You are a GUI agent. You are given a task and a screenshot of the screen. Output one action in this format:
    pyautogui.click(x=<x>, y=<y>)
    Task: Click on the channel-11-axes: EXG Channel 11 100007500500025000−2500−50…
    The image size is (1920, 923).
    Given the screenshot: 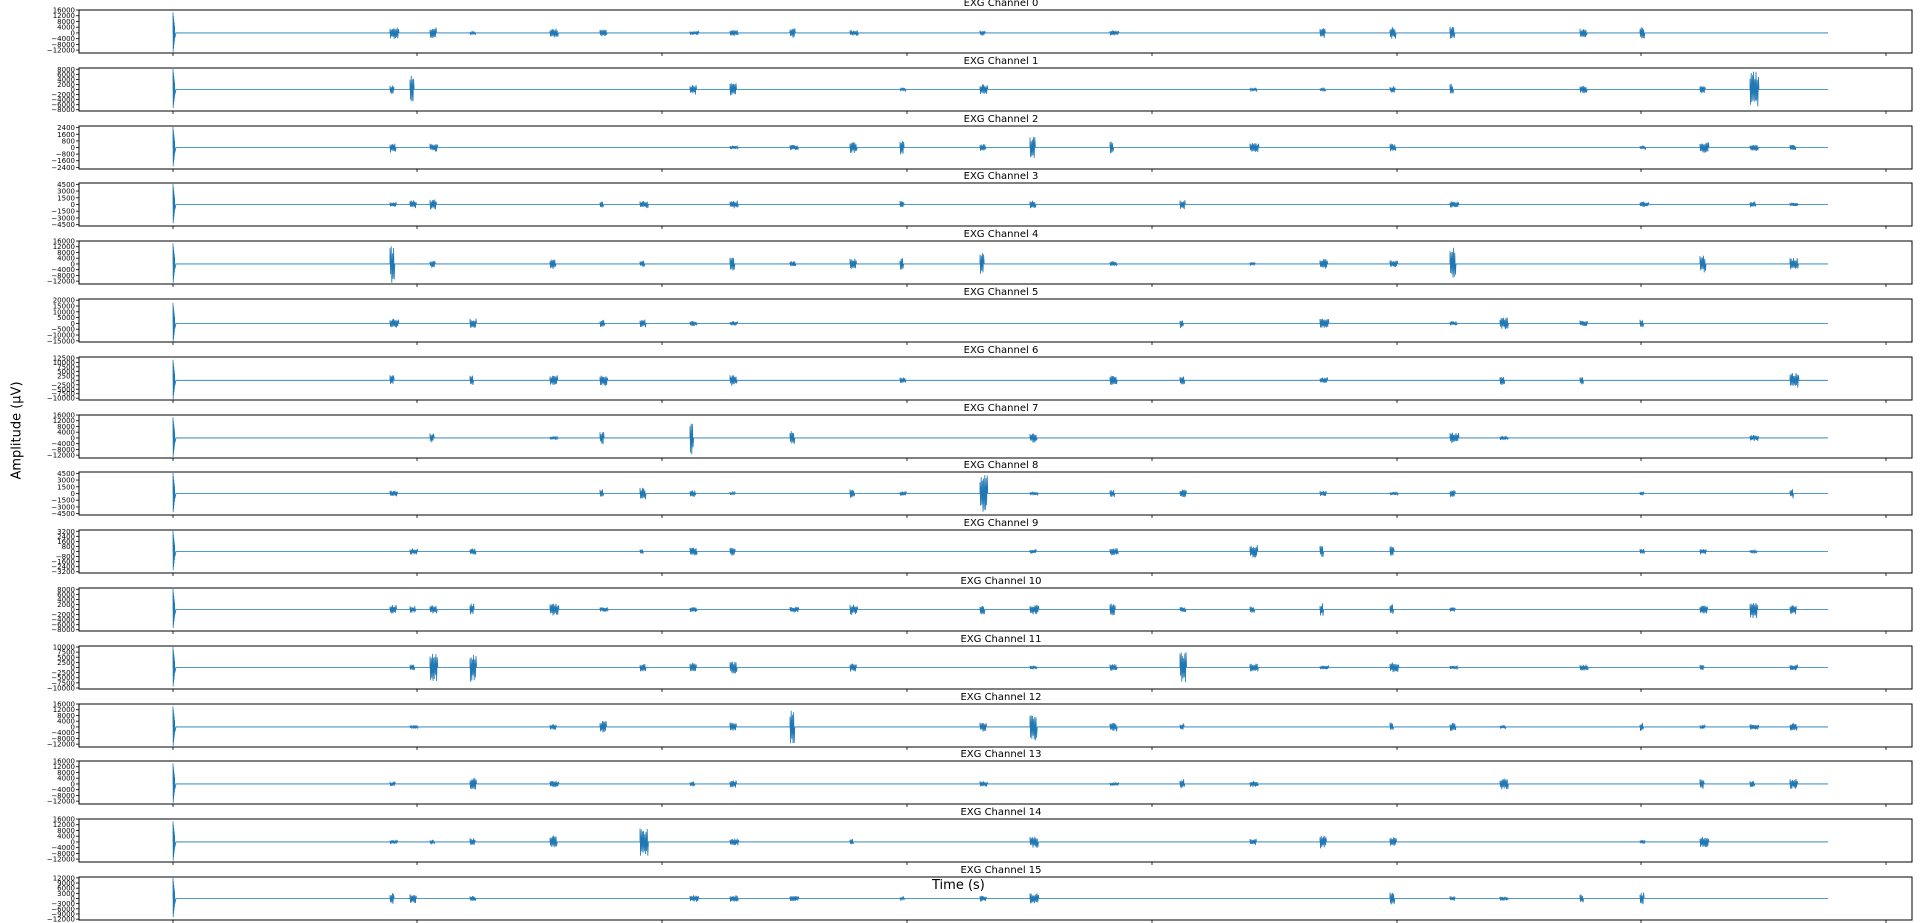 What is the action you would take?
    pyautogui.click(x=980, y=663)
    